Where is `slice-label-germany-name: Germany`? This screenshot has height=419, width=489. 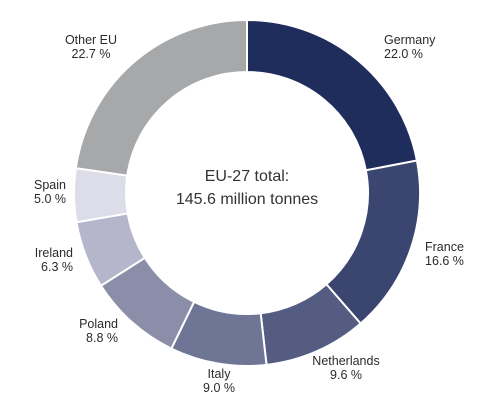
slice-label-germany-name: Germany is located at coordinates (410, 40).